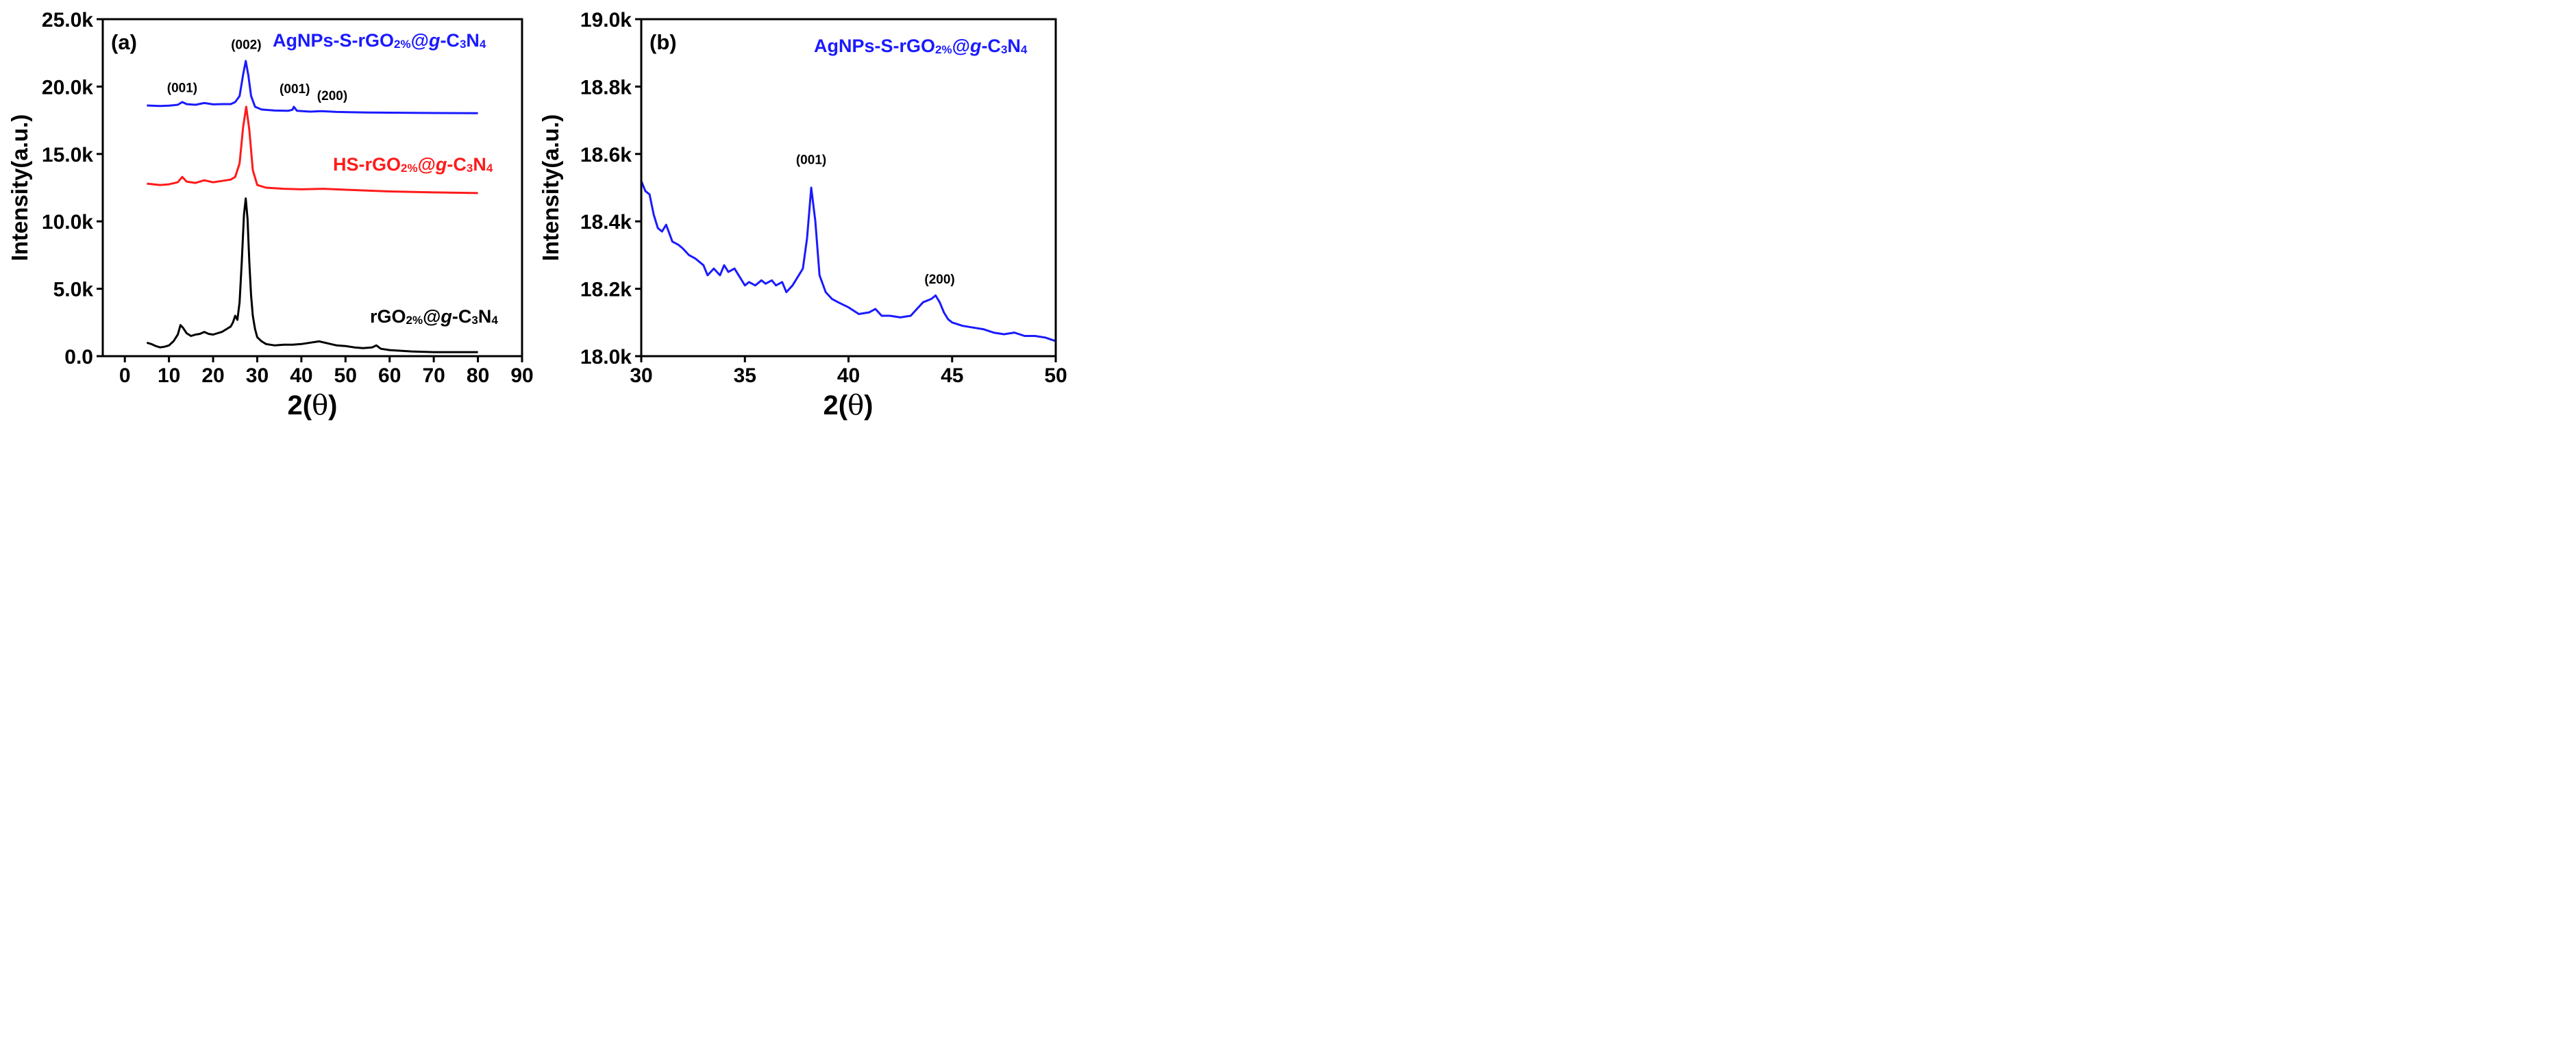 The image size is (2576, 1037). Describe the element at coordinates (939, 280) in the screenshot. I see `panel-b-peak-label: (200)` at that location.